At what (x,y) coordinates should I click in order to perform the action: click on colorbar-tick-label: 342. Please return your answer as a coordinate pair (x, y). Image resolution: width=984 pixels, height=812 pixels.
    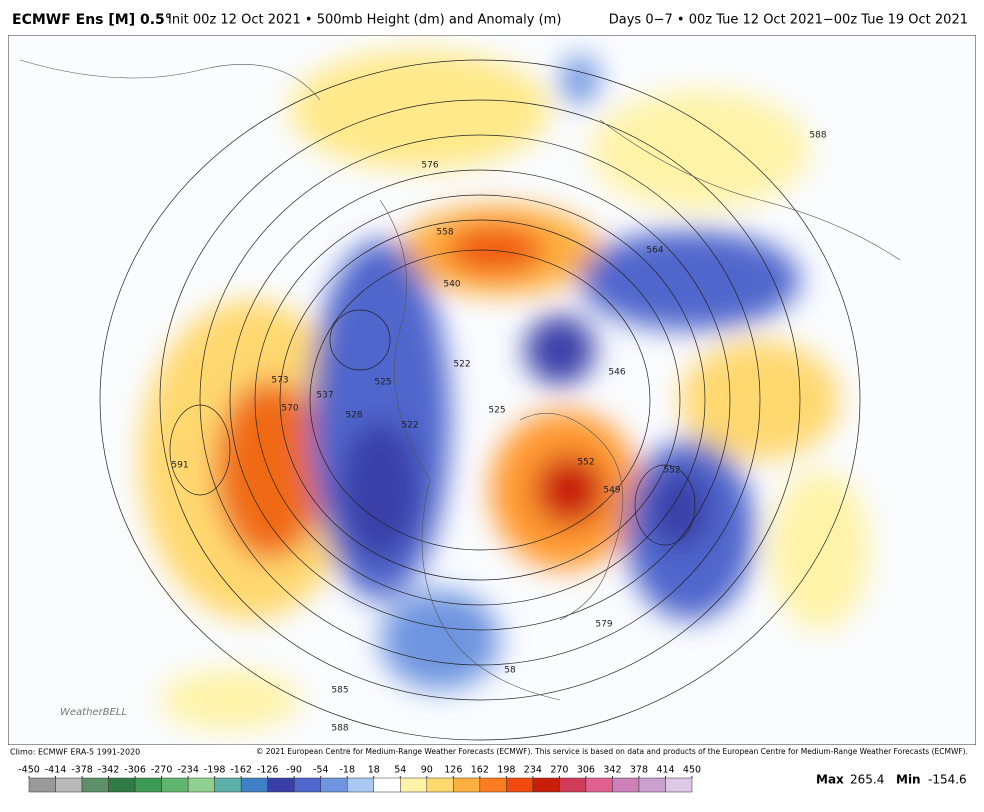
    Looking at the image, I should click on (612, 770).